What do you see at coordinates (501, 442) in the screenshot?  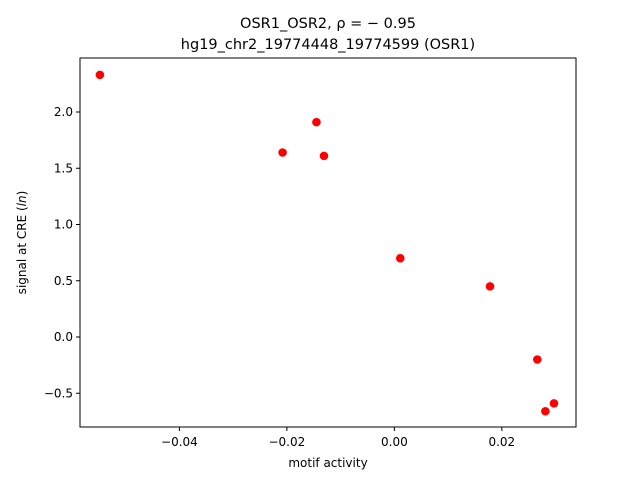 I see `x-tick-label-3: 0.02` at bounding box center [501, 442].